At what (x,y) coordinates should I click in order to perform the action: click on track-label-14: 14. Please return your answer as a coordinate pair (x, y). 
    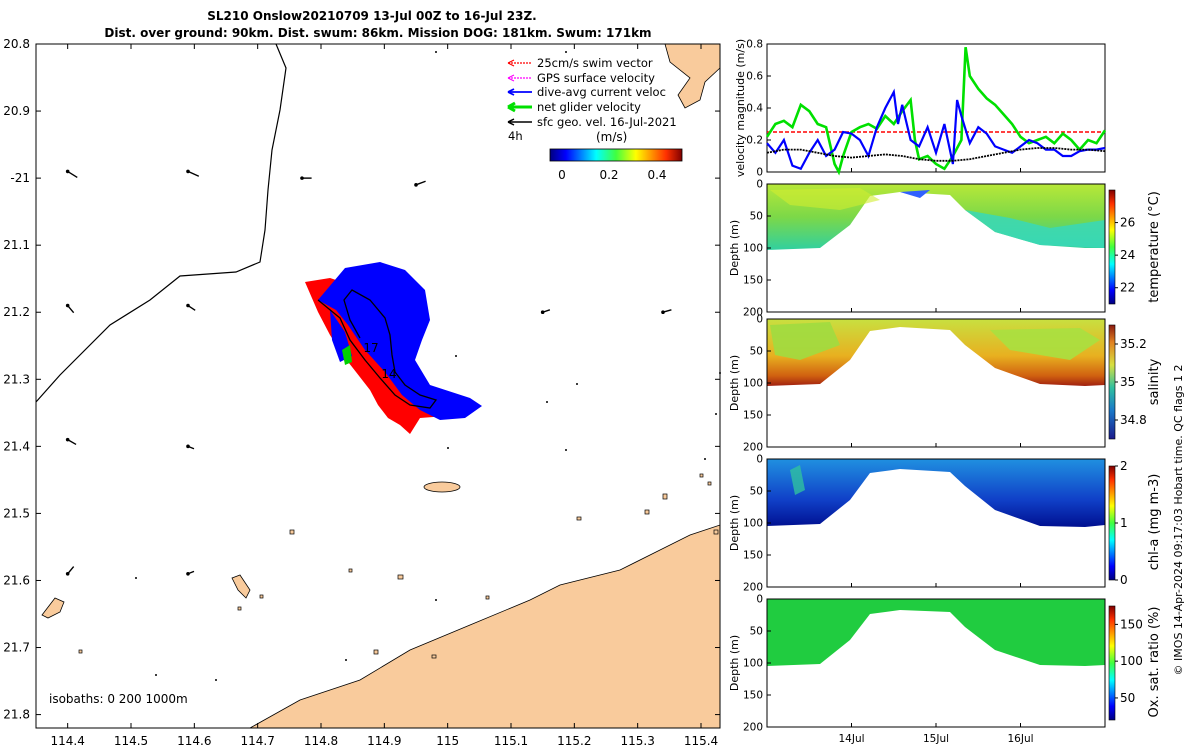
    Looking at the image, I should click on (388, 374).